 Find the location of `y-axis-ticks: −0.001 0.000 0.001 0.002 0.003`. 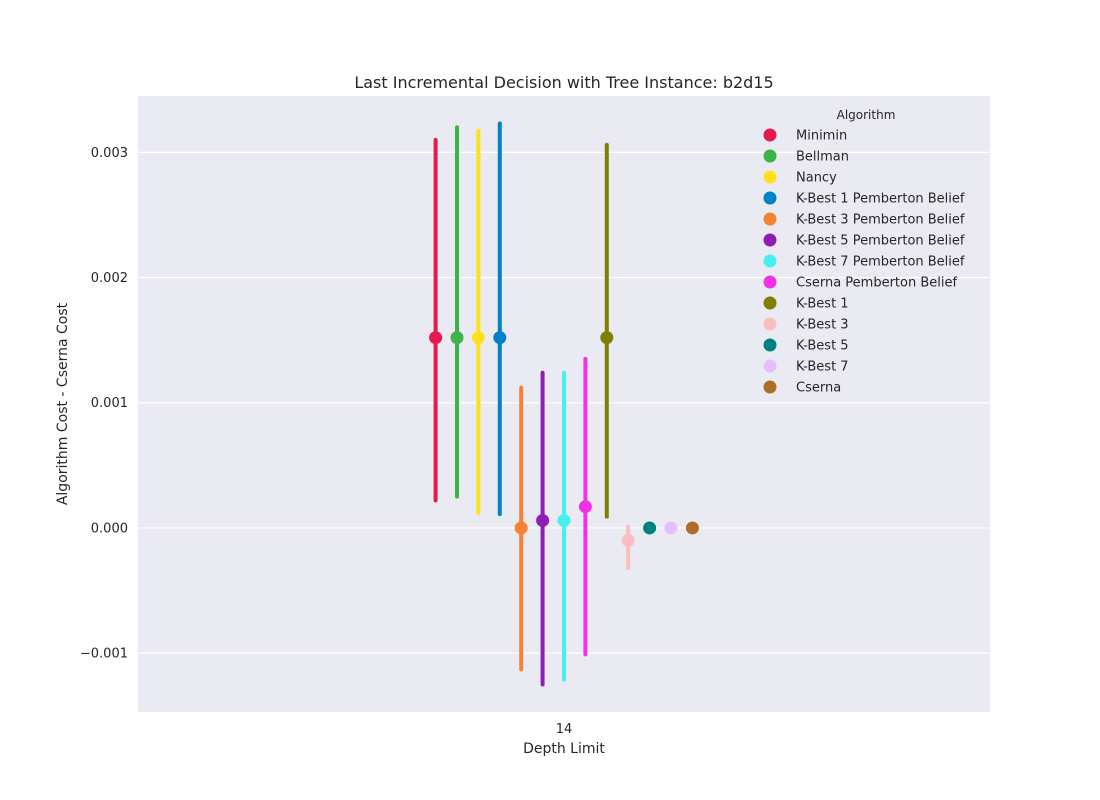

y-axis-ticks: −0.001 0.000 0.001 0.002 0.003 is located at coordinates (104, 404).